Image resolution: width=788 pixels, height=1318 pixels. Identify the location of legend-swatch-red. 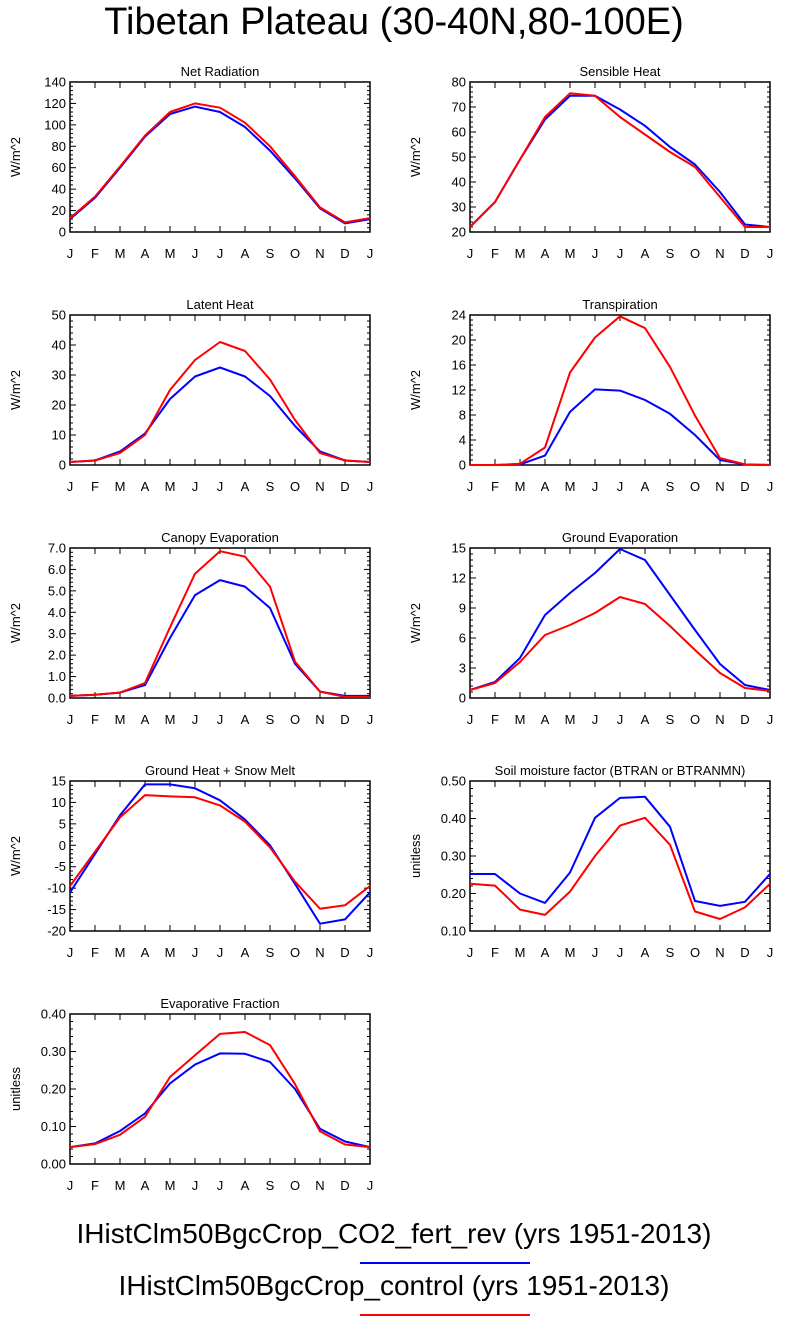
(445, 1315).